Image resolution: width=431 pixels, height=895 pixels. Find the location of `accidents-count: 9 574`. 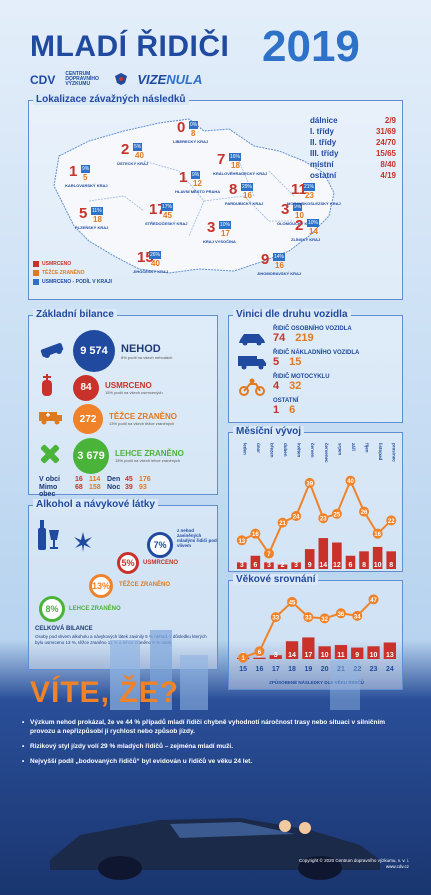

accidents-count: 9 574 is located at coordinates (94, 351).